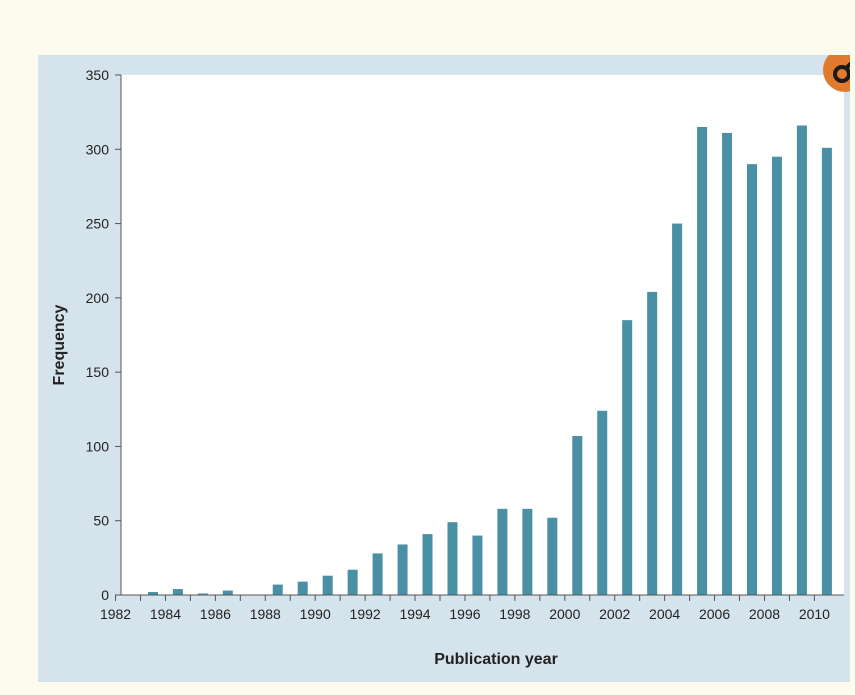 This screenshot has width=855, height=695. Describe the element at coordinates (98, 149) in the screenshot. I see `y-tick-label: 300` at that location.